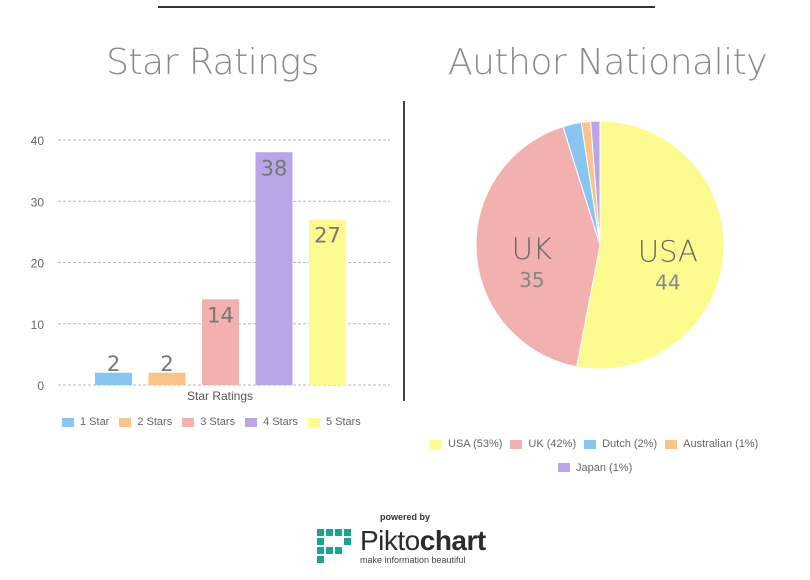  I want to click on y-tick-label: 20, so click(38, 264).